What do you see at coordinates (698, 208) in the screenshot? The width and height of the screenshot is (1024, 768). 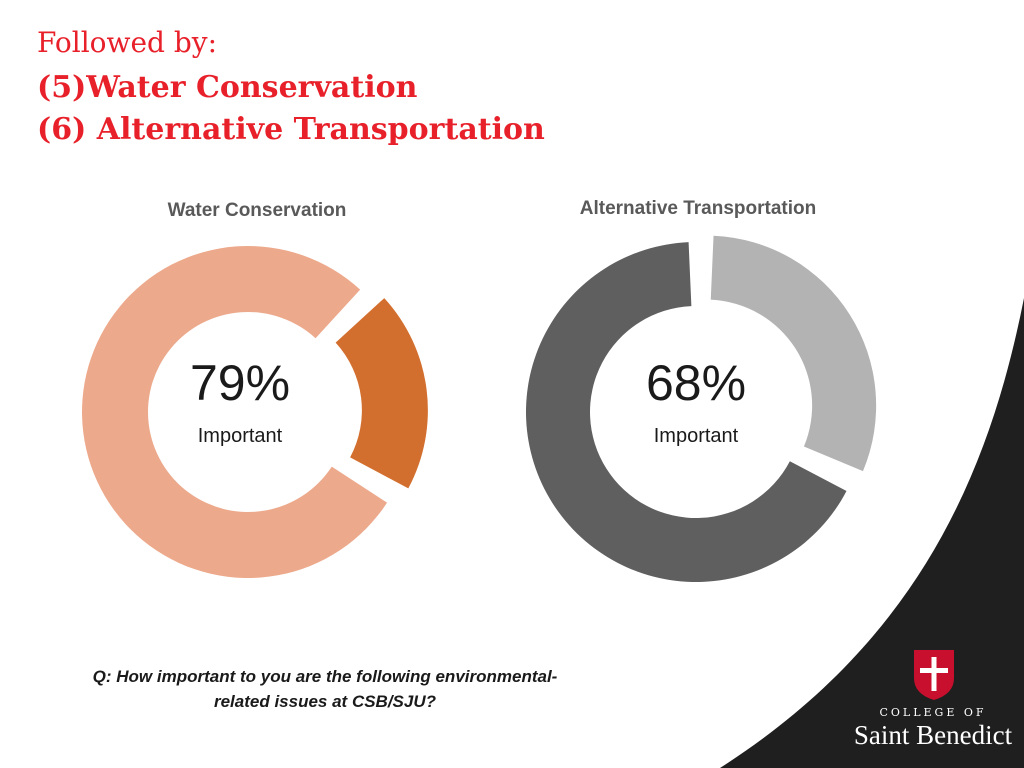 I see `chart-title-transport: Alternative Transportation` at bounding box center [698, 208].